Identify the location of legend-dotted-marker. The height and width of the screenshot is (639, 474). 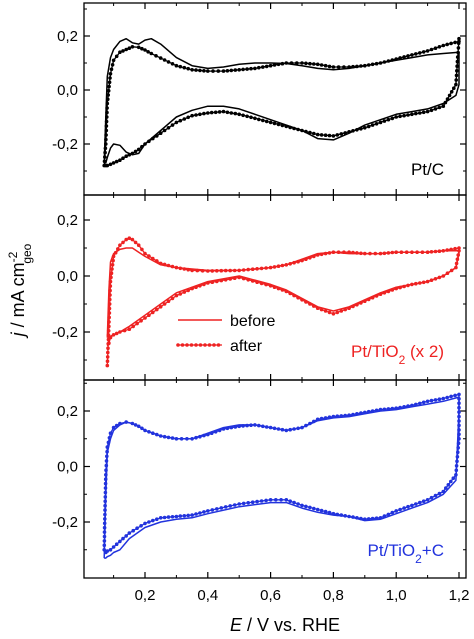
(191, 345).